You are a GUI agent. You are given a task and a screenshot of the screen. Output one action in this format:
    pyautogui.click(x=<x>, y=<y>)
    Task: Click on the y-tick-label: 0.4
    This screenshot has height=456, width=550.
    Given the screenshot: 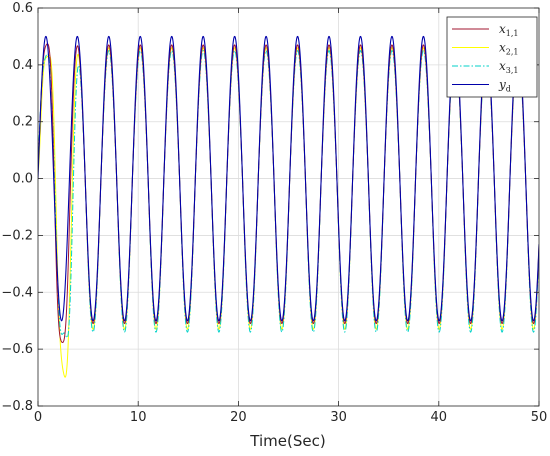 What is the action you would take?
    pyautogui.click(x=22, y=65)
    